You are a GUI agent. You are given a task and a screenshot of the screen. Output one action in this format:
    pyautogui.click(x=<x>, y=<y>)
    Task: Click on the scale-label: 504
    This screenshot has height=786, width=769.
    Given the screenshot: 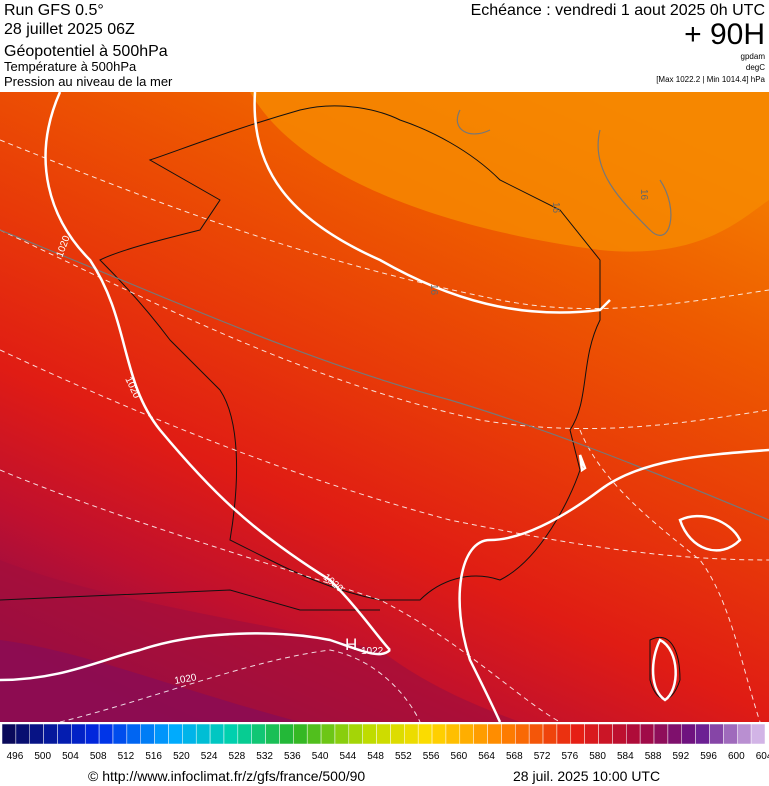 What is the action you would take?
    pyautogui.click(x=70, y=756)
    